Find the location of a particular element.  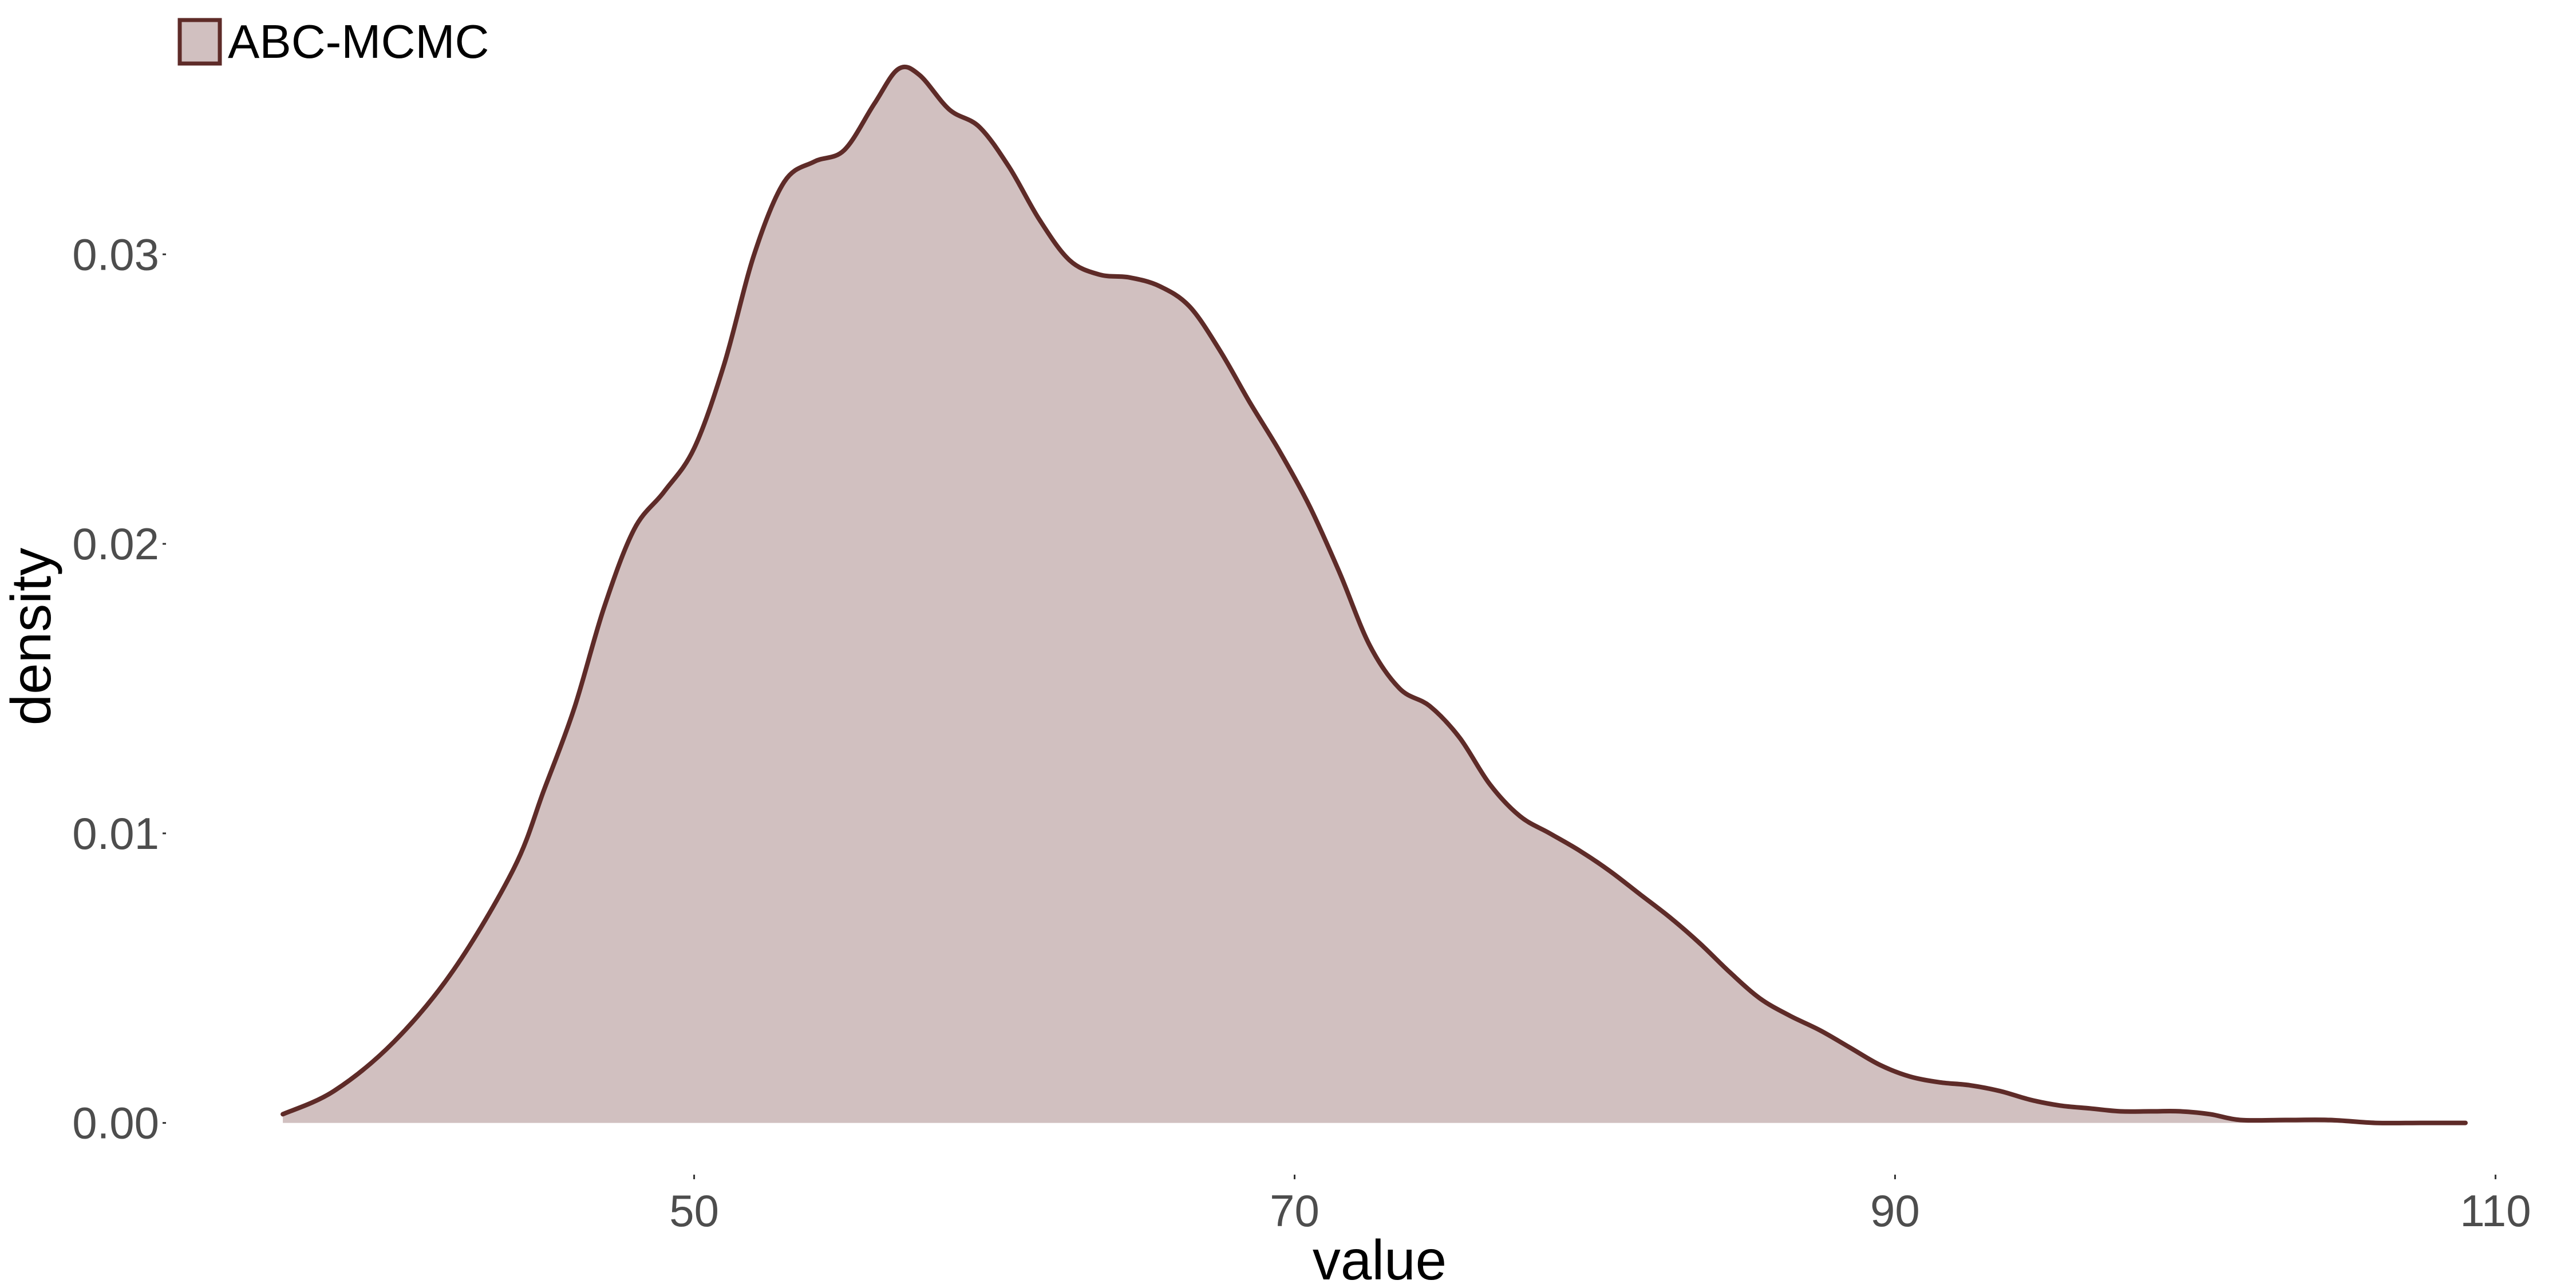

y-tick-label: 0.02 is located at coordinates (115, 544).